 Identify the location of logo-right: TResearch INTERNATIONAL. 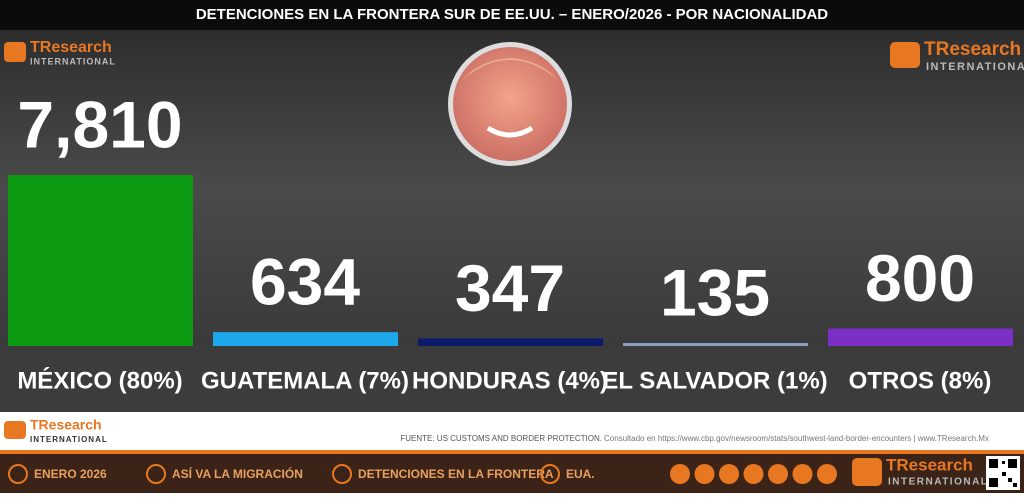
(957, 56).